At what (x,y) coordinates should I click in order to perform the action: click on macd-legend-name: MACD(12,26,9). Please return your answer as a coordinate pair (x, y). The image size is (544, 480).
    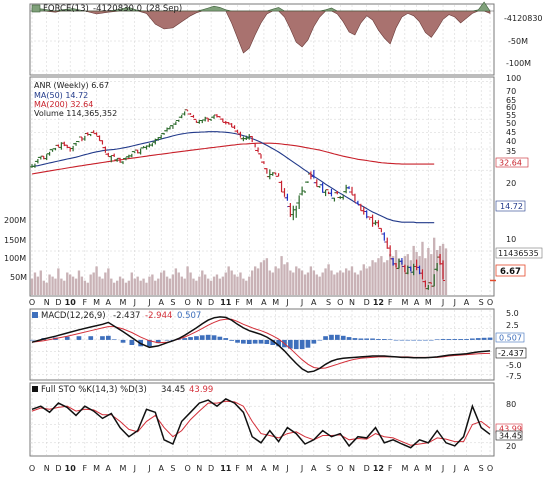
    Looking at the image, I should click on (73, 316).